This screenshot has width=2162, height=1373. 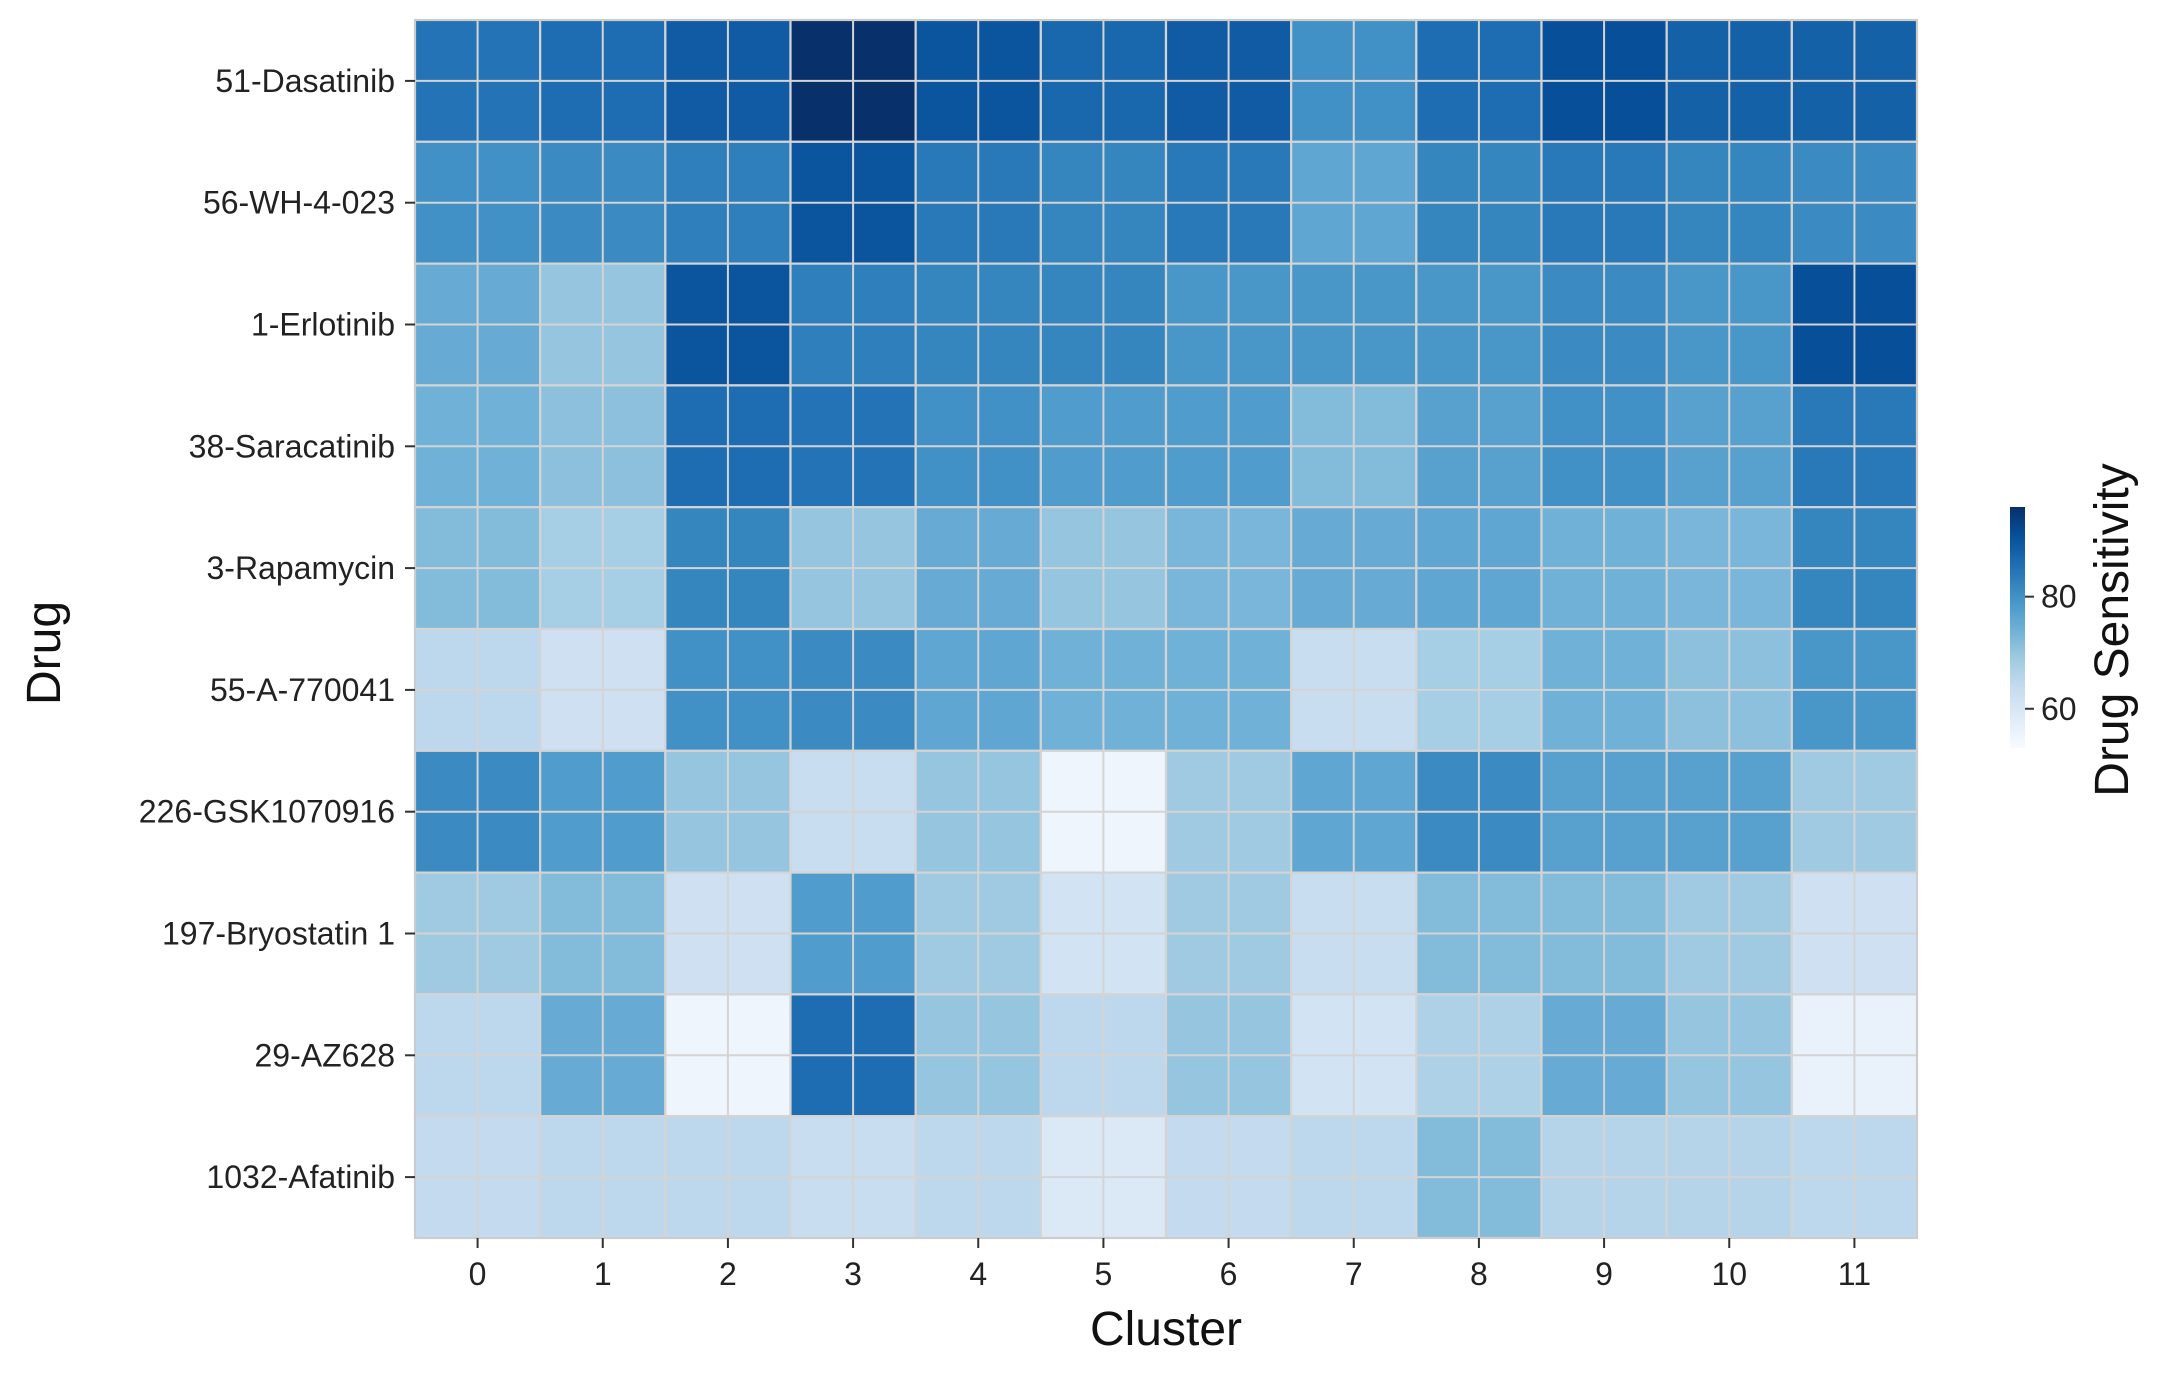 What do you see at coordinates (1854, 1274) in the screenshot?
I see `x-tick-label: 11` at bounding box center [1854, 1274].